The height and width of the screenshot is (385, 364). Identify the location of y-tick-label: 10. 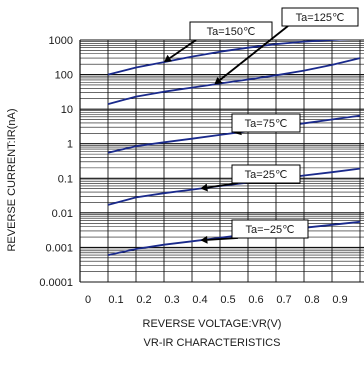
(67, 110).